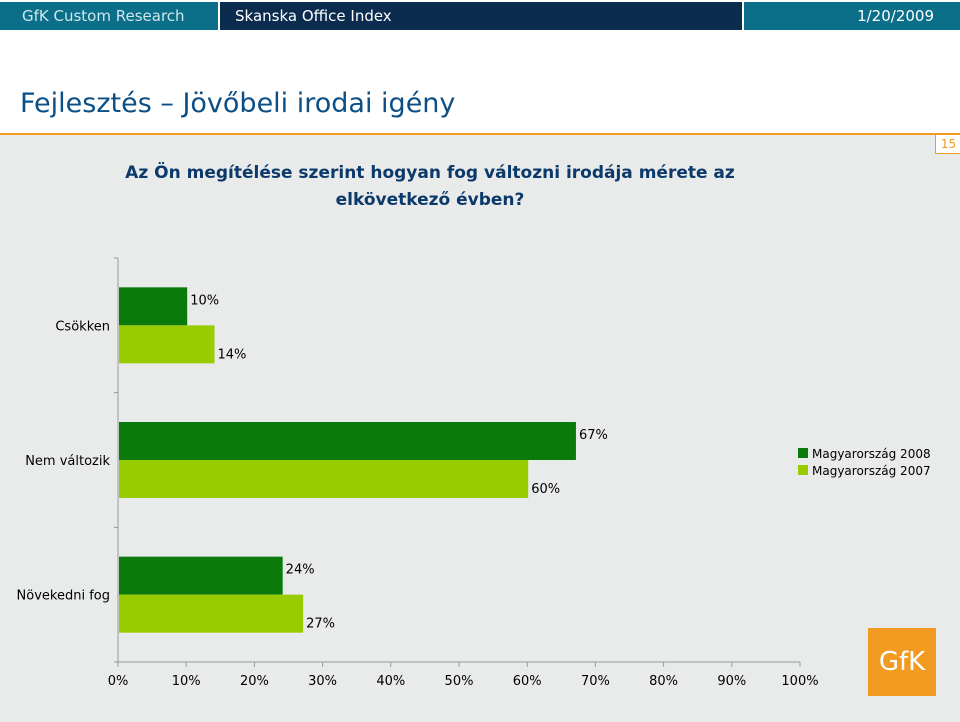 The image size is (960, 722). Describe the element at coordinates (731, 681) in the screenshot. I see `x-tick-label: 90%` at that location.